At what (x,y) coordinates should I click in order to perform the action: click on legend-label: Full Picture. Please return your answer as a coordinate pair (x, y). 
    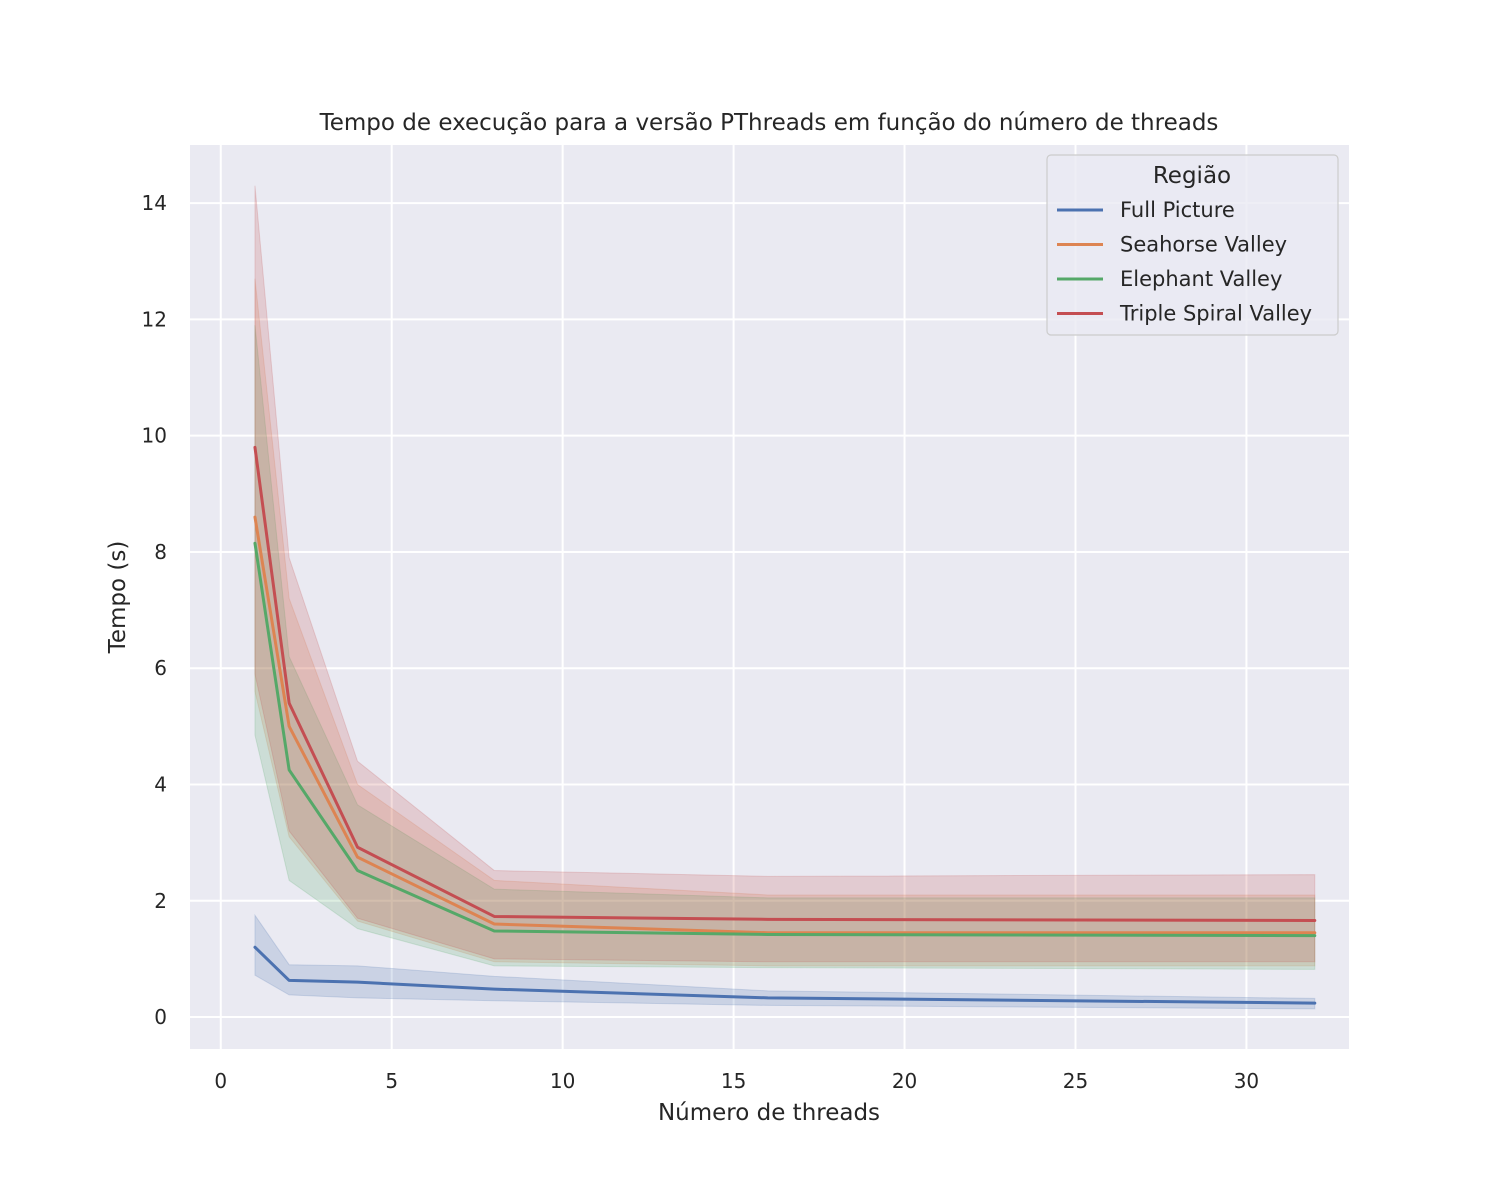
    Looking at the image, I should click on (1177, 210).